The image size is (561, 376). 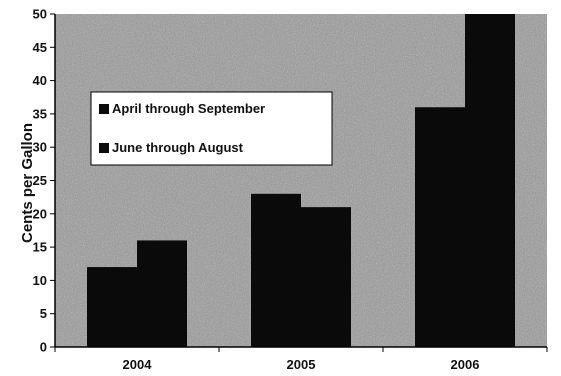 I want to click on legend-box, so click(x=211, y=128).